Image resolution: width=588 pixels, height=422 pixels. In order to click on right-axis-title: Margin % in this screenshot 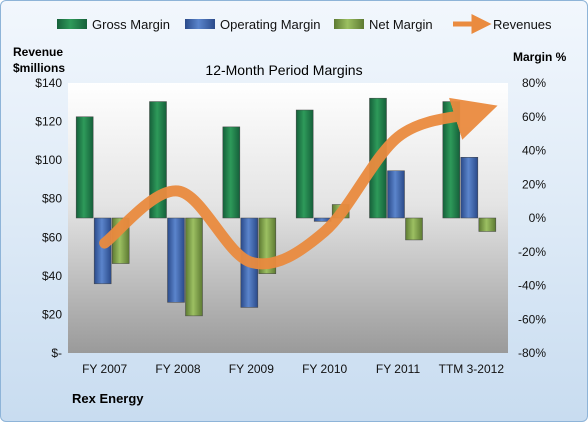, I will do `click(540, 57)`.